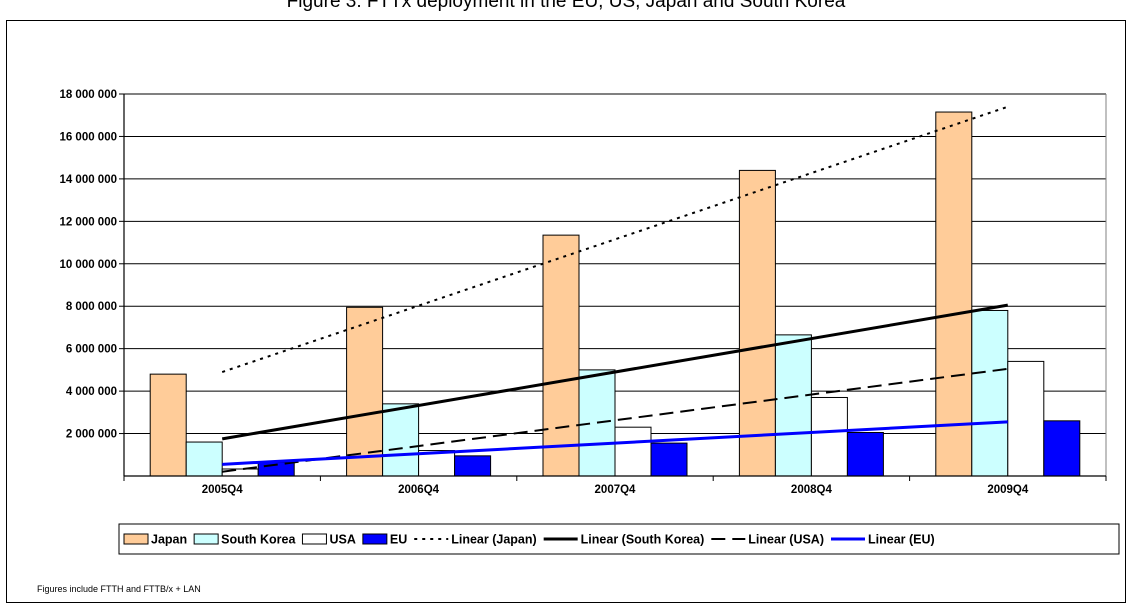 The image size is (1132, 608). I want to click on bar-south-korea-2005q4, so click(204, 459).